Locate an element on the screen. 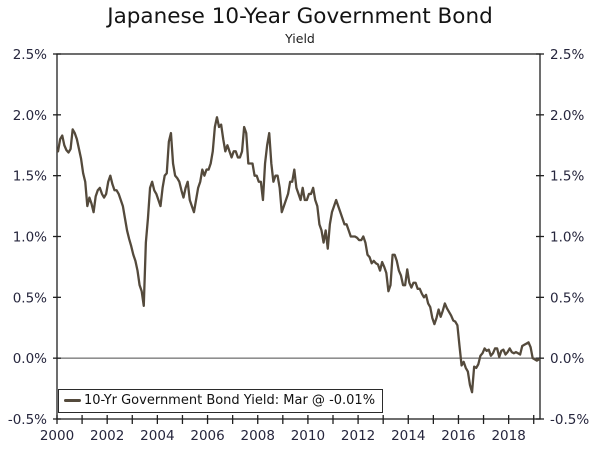 This screenshot has height=452, width=600. y-axis-label-left: 2.0% is located at coordinates (30, 116).